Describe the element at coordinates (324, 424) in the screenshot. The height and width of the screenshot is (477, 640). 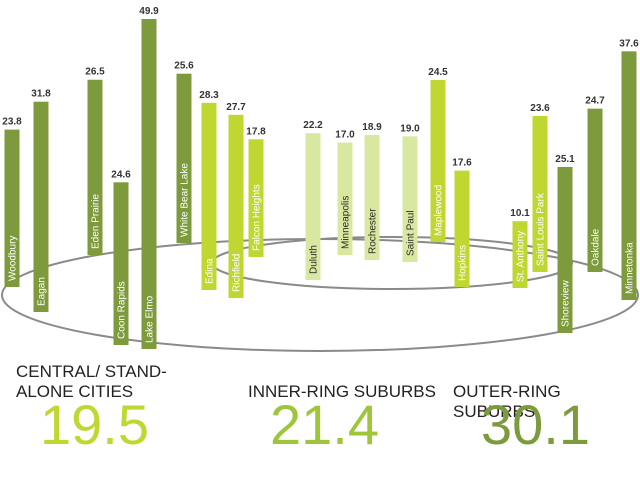
I see `group-average-inner: 21.4` at that location.